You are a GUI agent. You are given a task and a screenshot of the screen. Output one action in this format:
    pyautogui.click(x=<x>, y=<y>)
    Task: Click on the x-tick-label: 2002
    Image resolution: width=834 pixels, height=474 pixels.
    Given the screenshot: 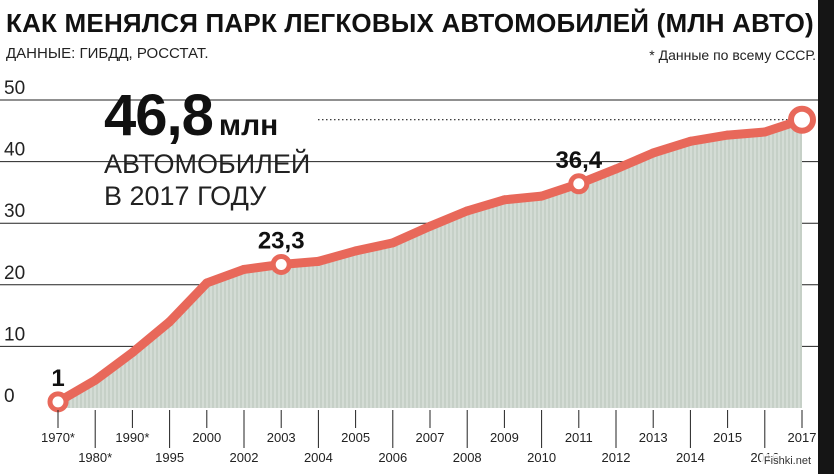 What is the action you would take?
    pyautogui.click(x=244, y=457)
    